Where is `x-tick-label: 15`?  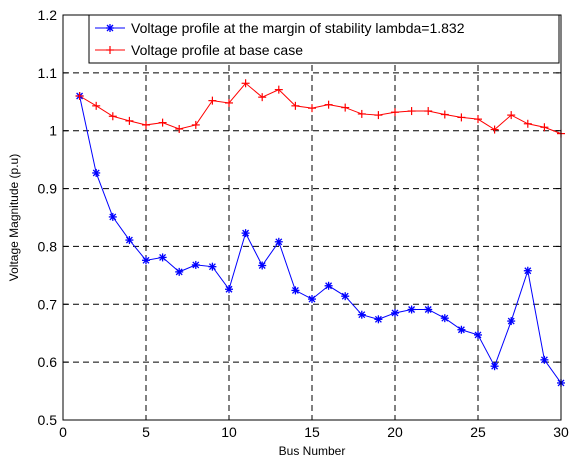
x-tick-label: 15 is located at coordinates (312, 432).